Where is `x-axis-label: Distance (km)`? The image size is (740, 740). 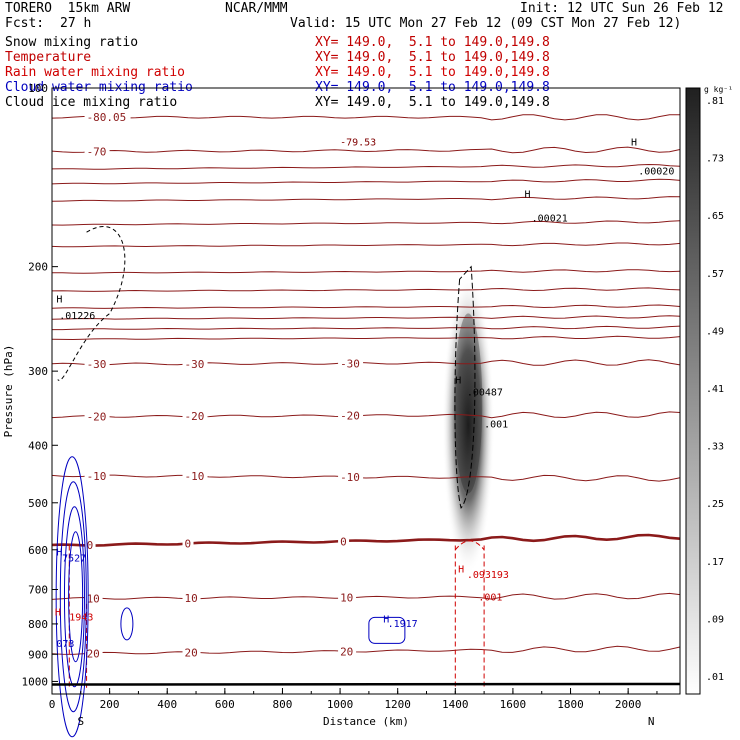 x-axis-label: Distance (km) is located at coordinates (366, 721).